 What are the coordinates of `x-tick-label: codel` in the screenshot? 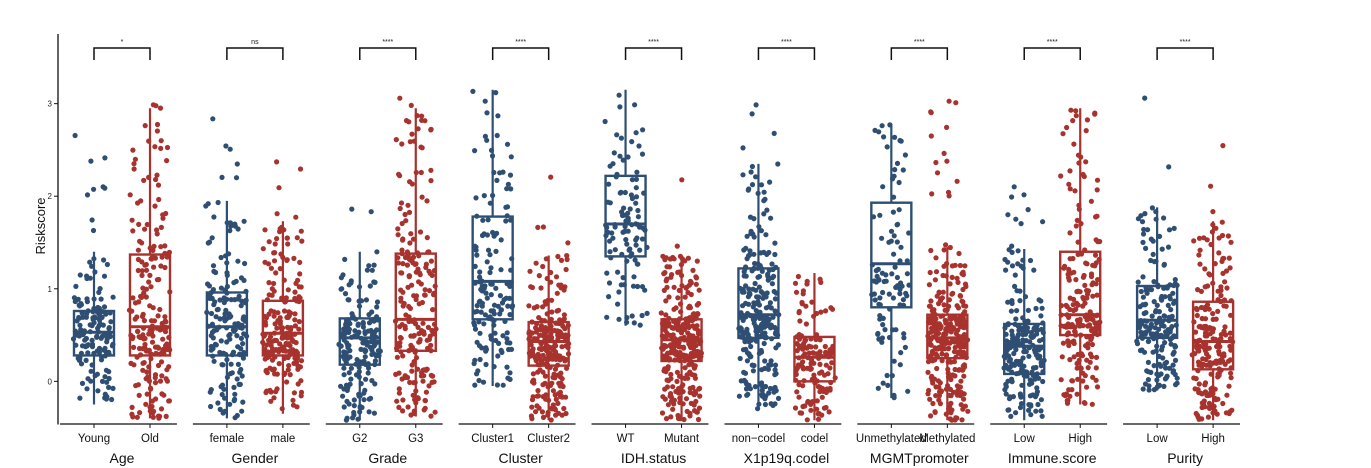 It's located at (815, 439).